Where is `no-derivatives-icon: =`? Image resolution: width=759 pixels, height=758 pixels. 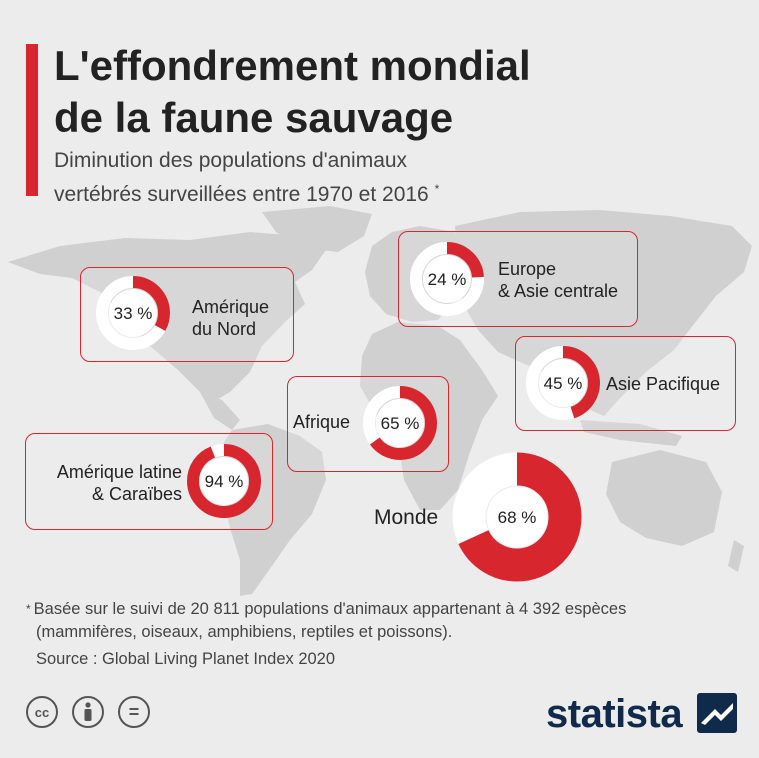
no-derivatives-icon: = is located at coordinates (134, 712).